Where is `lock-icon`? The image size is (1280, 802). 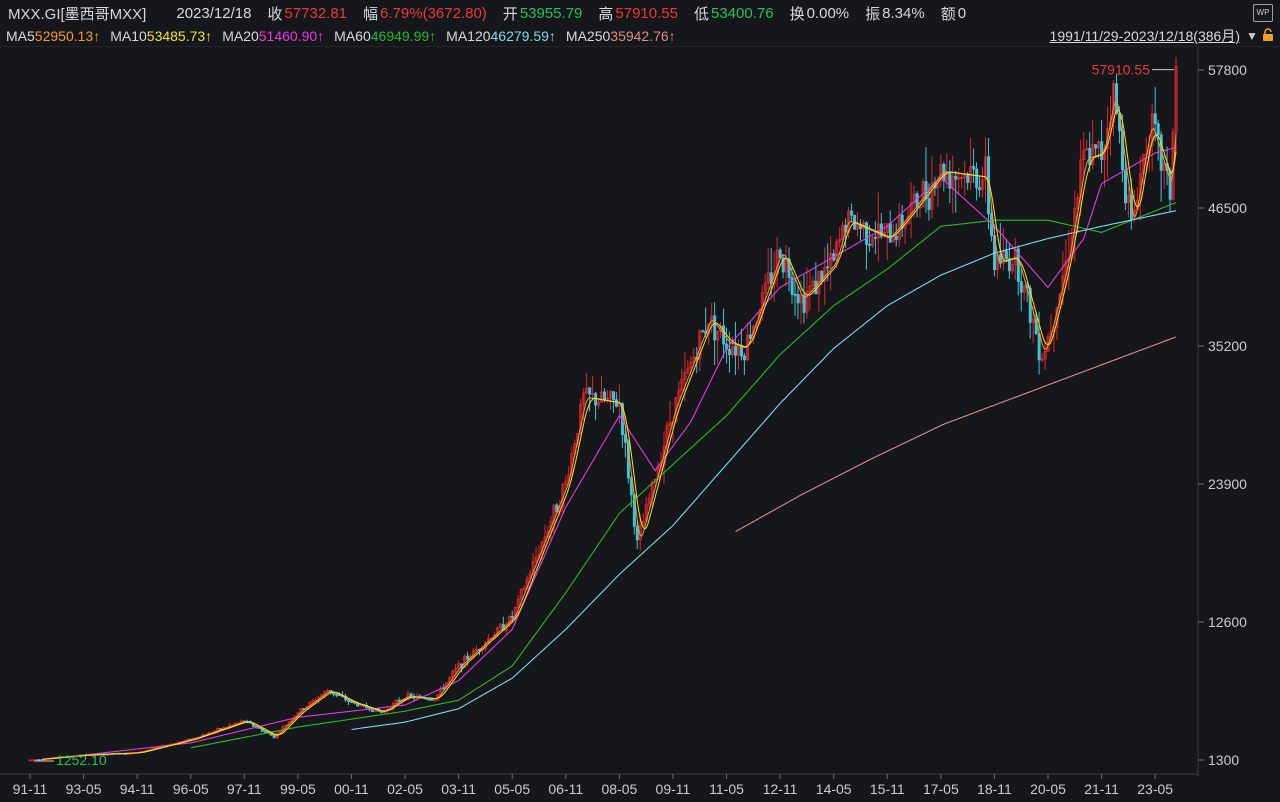
lock-icon is located at coordinates (1268, 35).